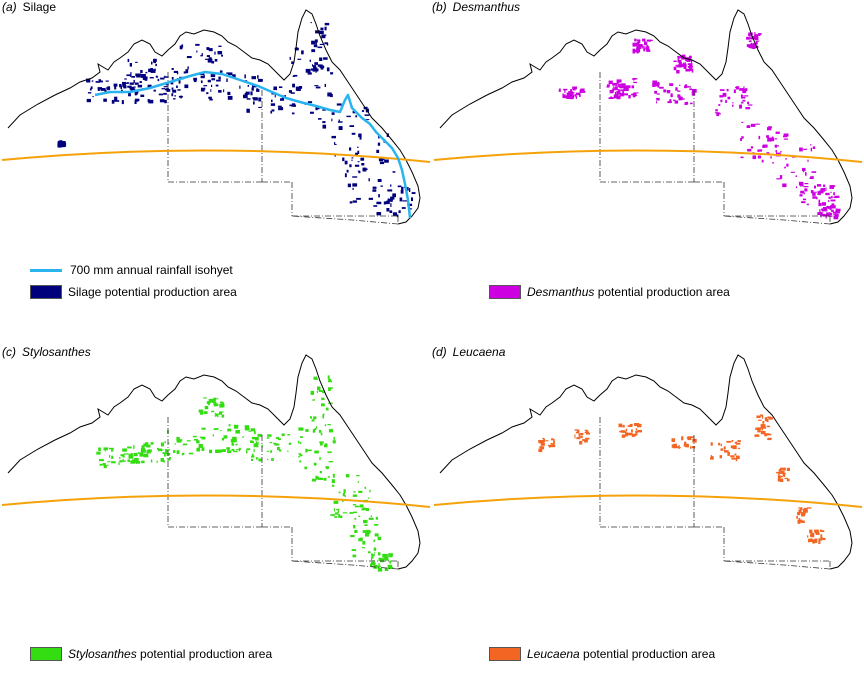 This screenshot has width=864, height=677. What do you see at coordinates (439, 7) in the screenshot?
I see `panel-letter: (b)` at bounding box center [439, 7].